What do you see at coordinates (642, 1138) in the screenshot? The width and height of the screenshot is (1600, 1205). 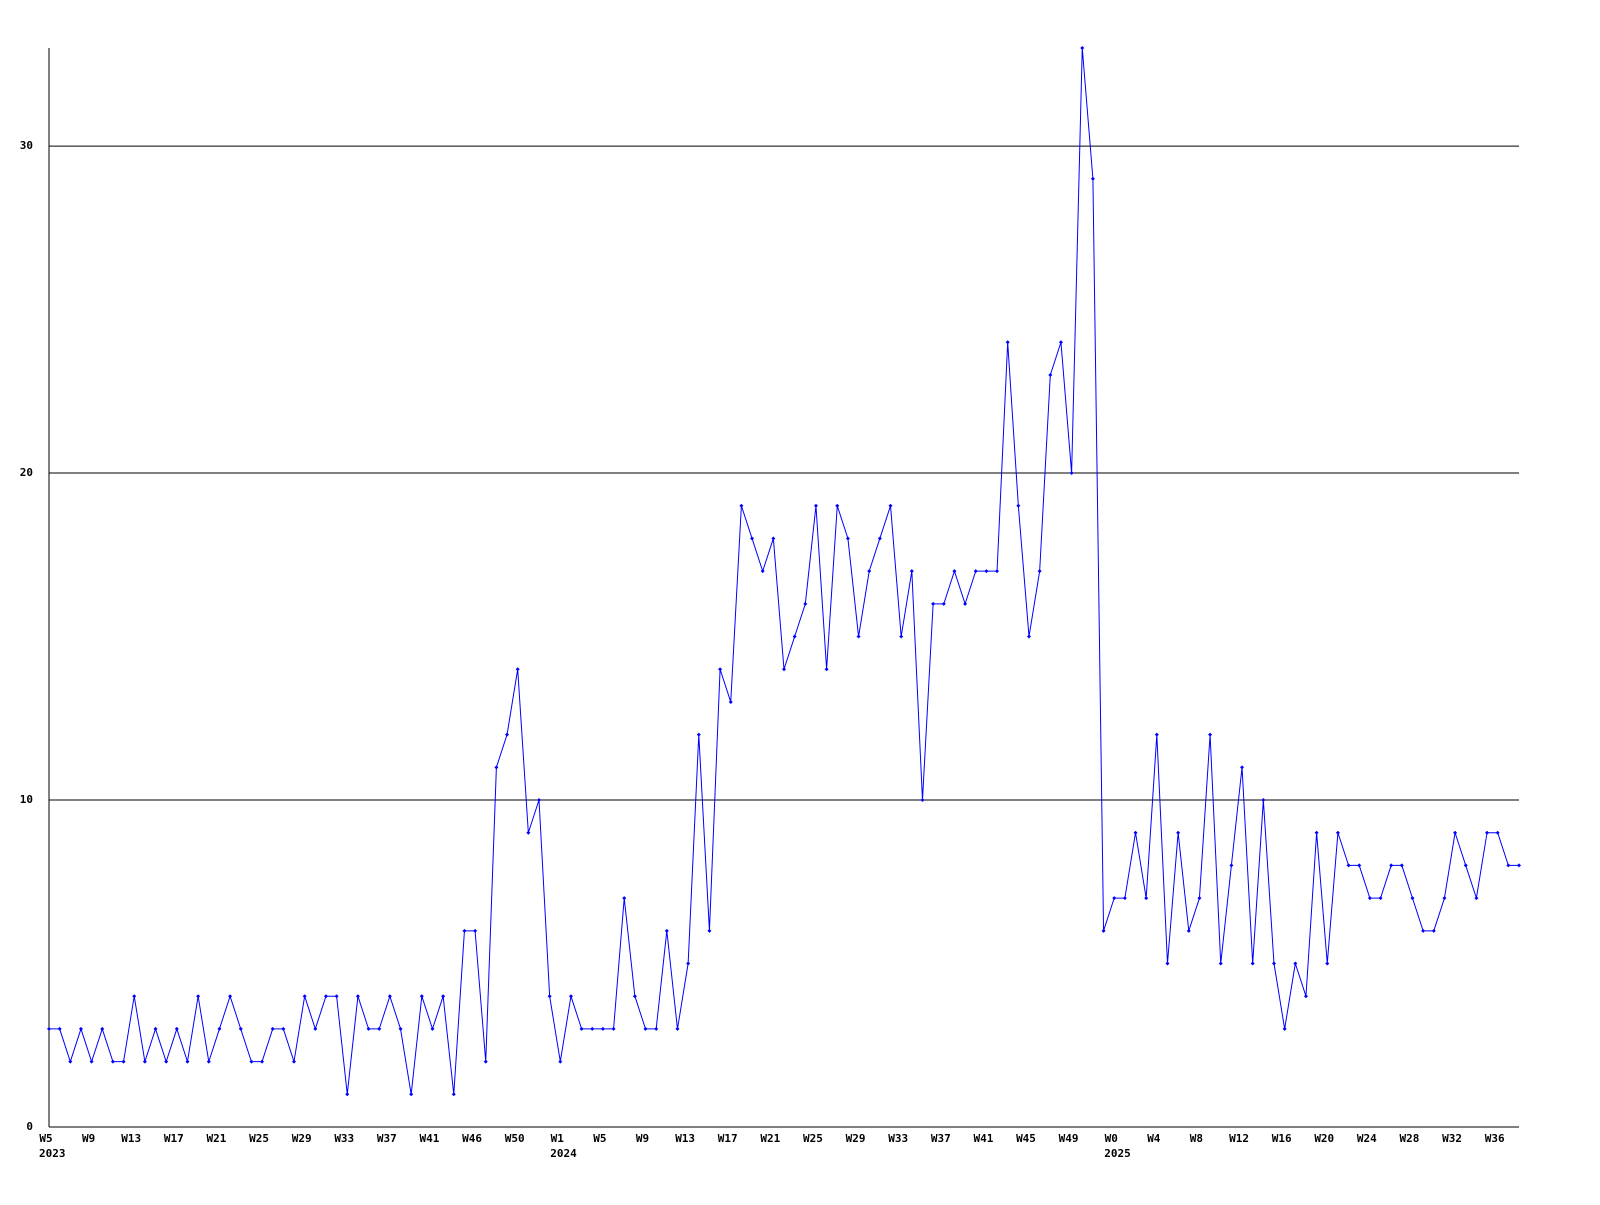 I see `x-tick-label: W9` at bounding box center [642, 1138].